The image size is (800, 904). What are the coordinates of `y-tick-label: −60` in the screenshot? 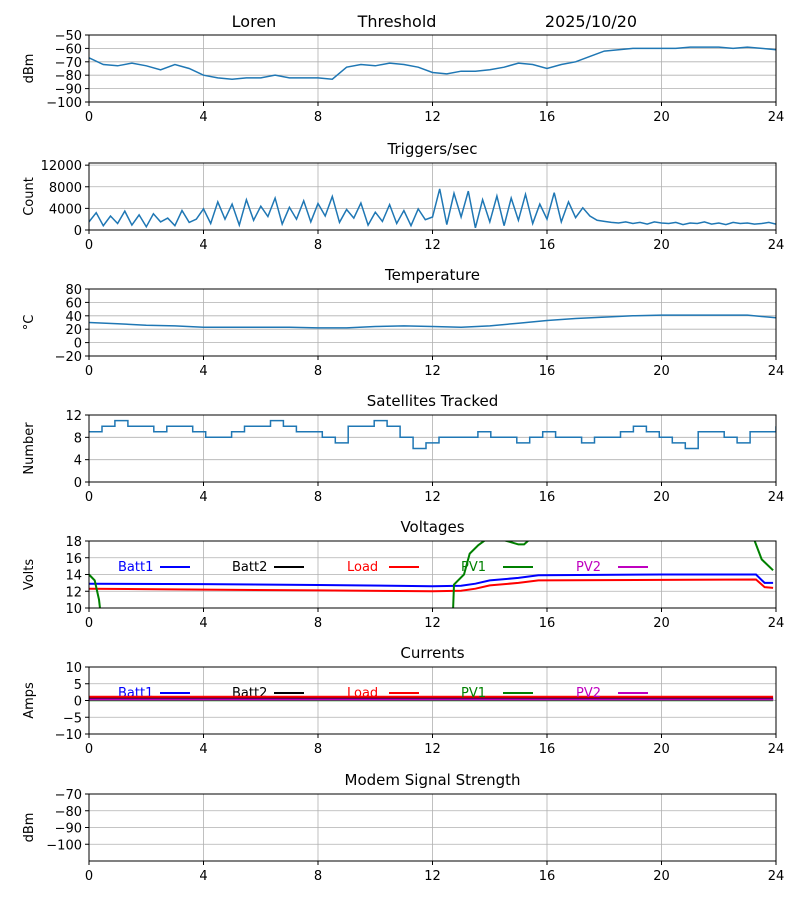 It's located at (68, 49).